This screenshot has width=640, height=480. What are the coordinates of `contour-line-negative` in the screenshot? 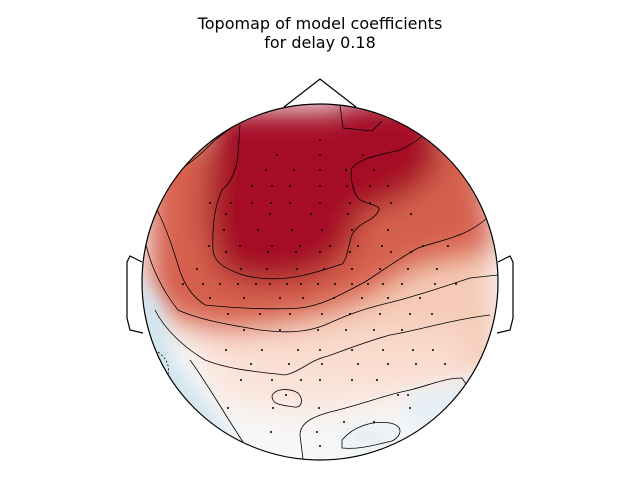 It's located at (163, 363).